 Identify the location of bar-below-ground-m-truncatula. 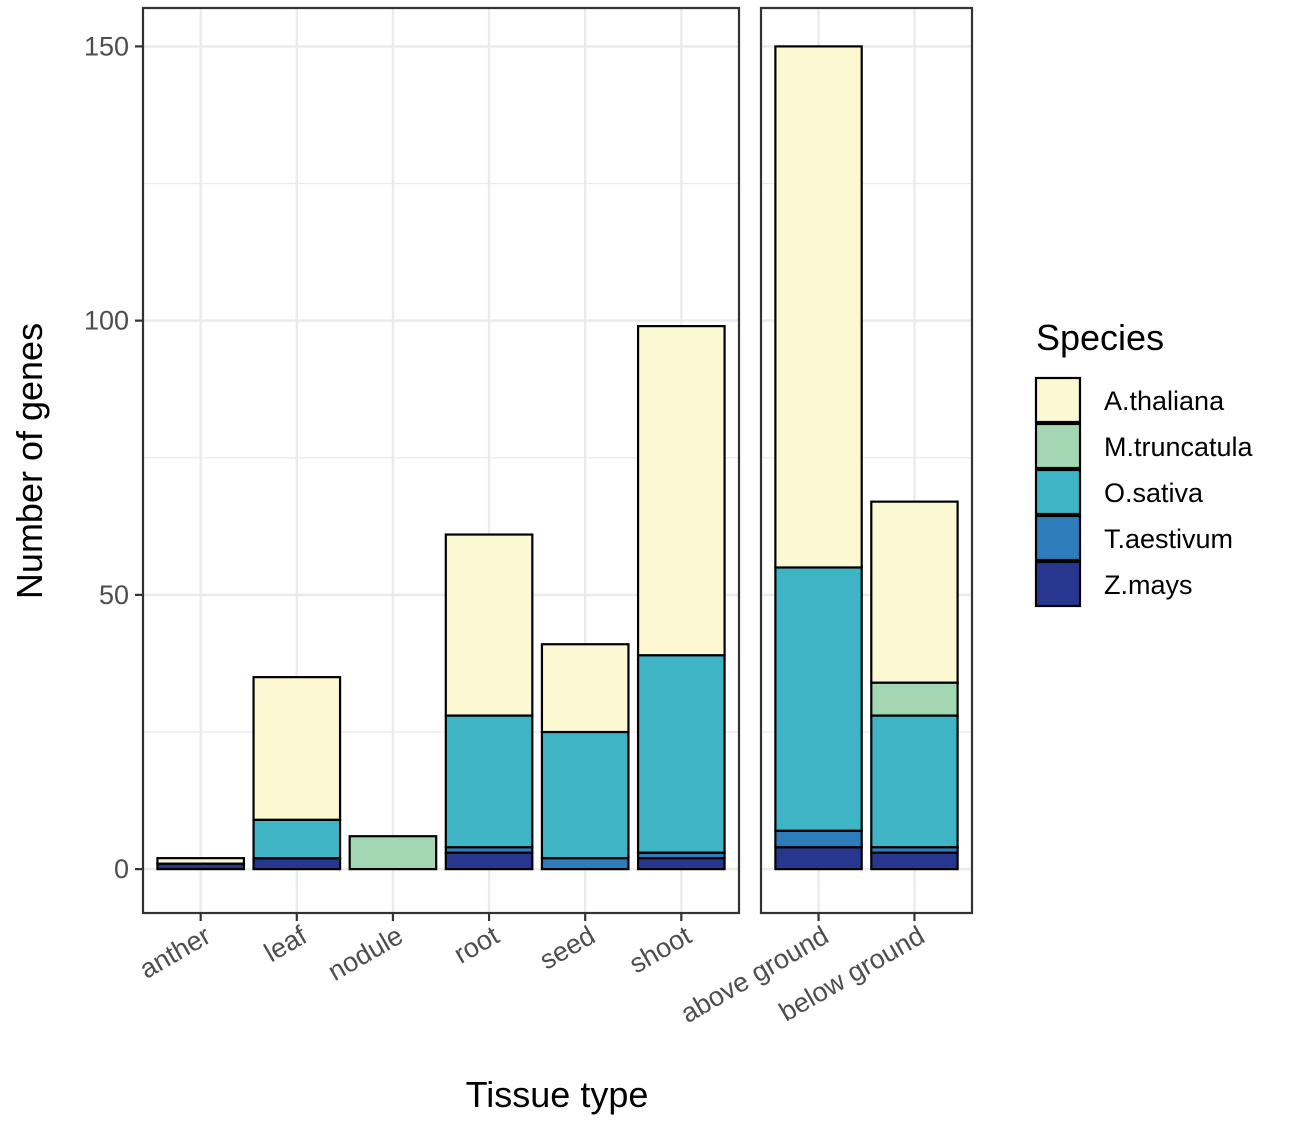
(914, 699).